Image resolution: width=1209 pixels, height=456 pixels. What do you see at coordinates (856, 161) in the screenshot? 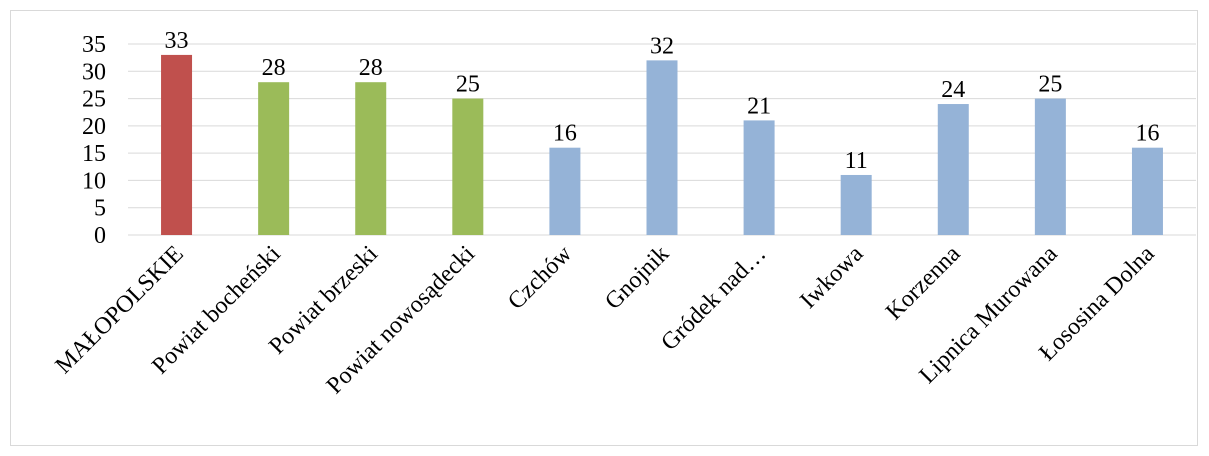
I see `data-label: 11` at bounding box center [856, 161].